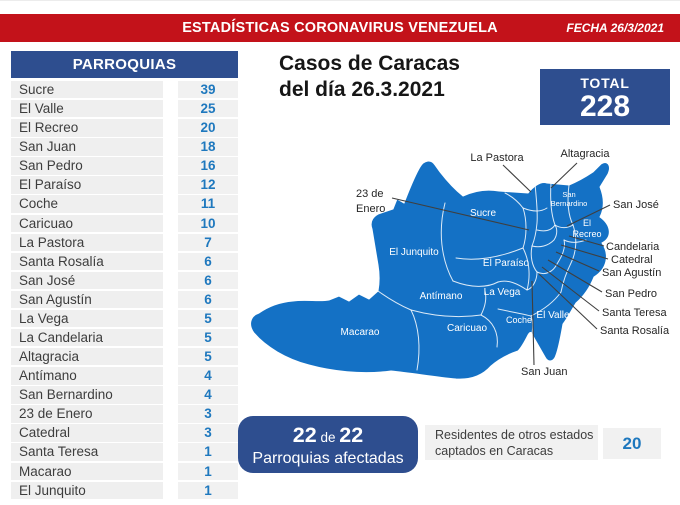  I want to click on table-row: La Vega 5, so click(124, 318).